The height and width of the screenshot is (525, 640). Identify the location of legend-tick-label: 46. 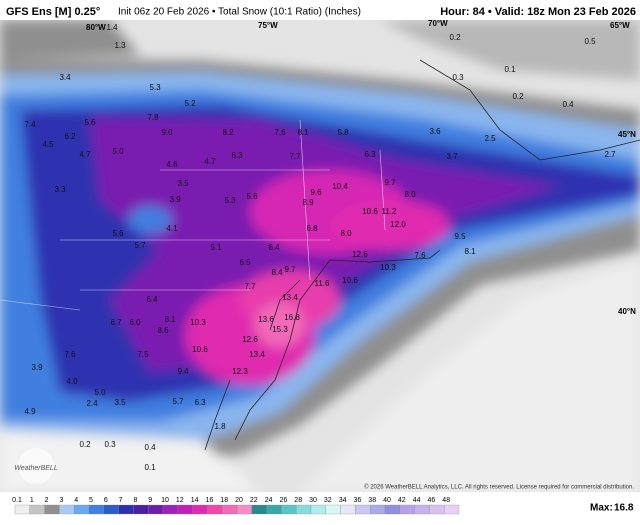
(432, 500).